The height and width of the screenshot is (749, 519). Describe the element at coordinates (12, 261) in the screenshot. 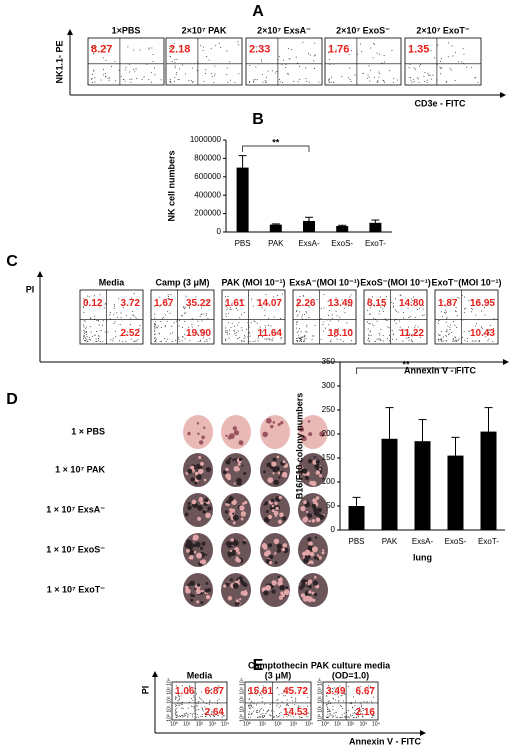

I see `panel-label: C` at that location.